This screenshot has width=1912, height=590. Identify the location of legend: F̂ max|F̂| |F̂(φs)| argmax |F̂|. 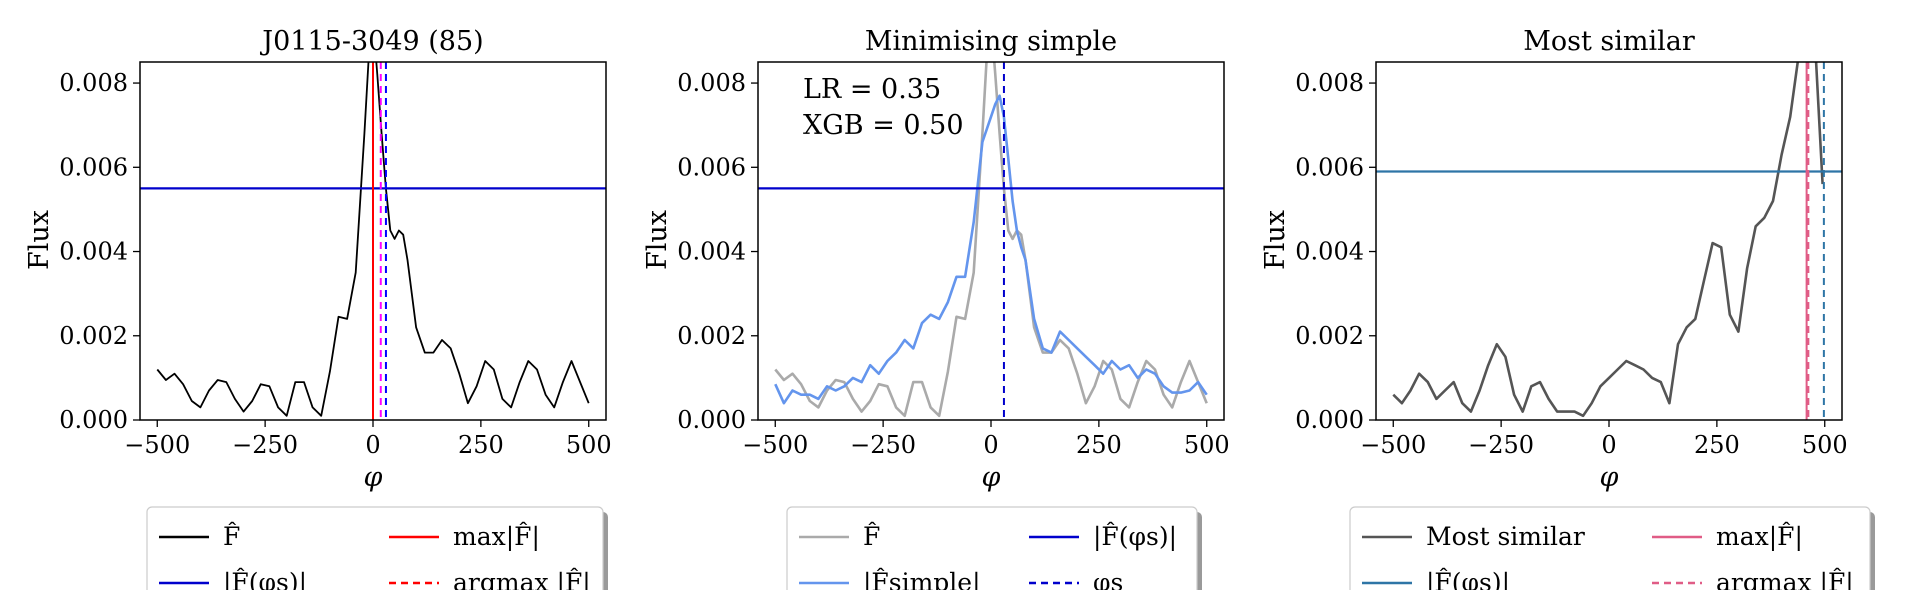
(377, 548).